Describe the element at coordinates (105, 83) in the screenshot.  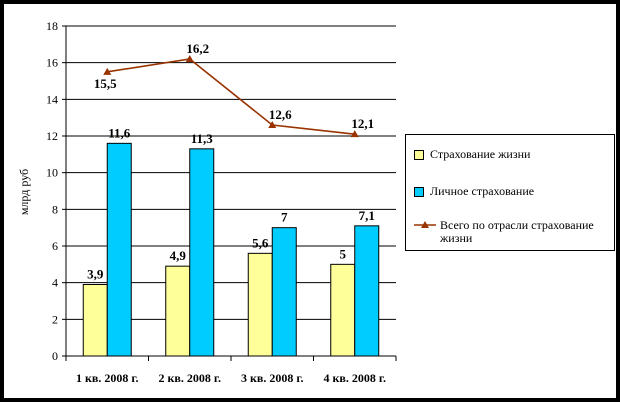
I see `line-label-0: 15,5` at that location.